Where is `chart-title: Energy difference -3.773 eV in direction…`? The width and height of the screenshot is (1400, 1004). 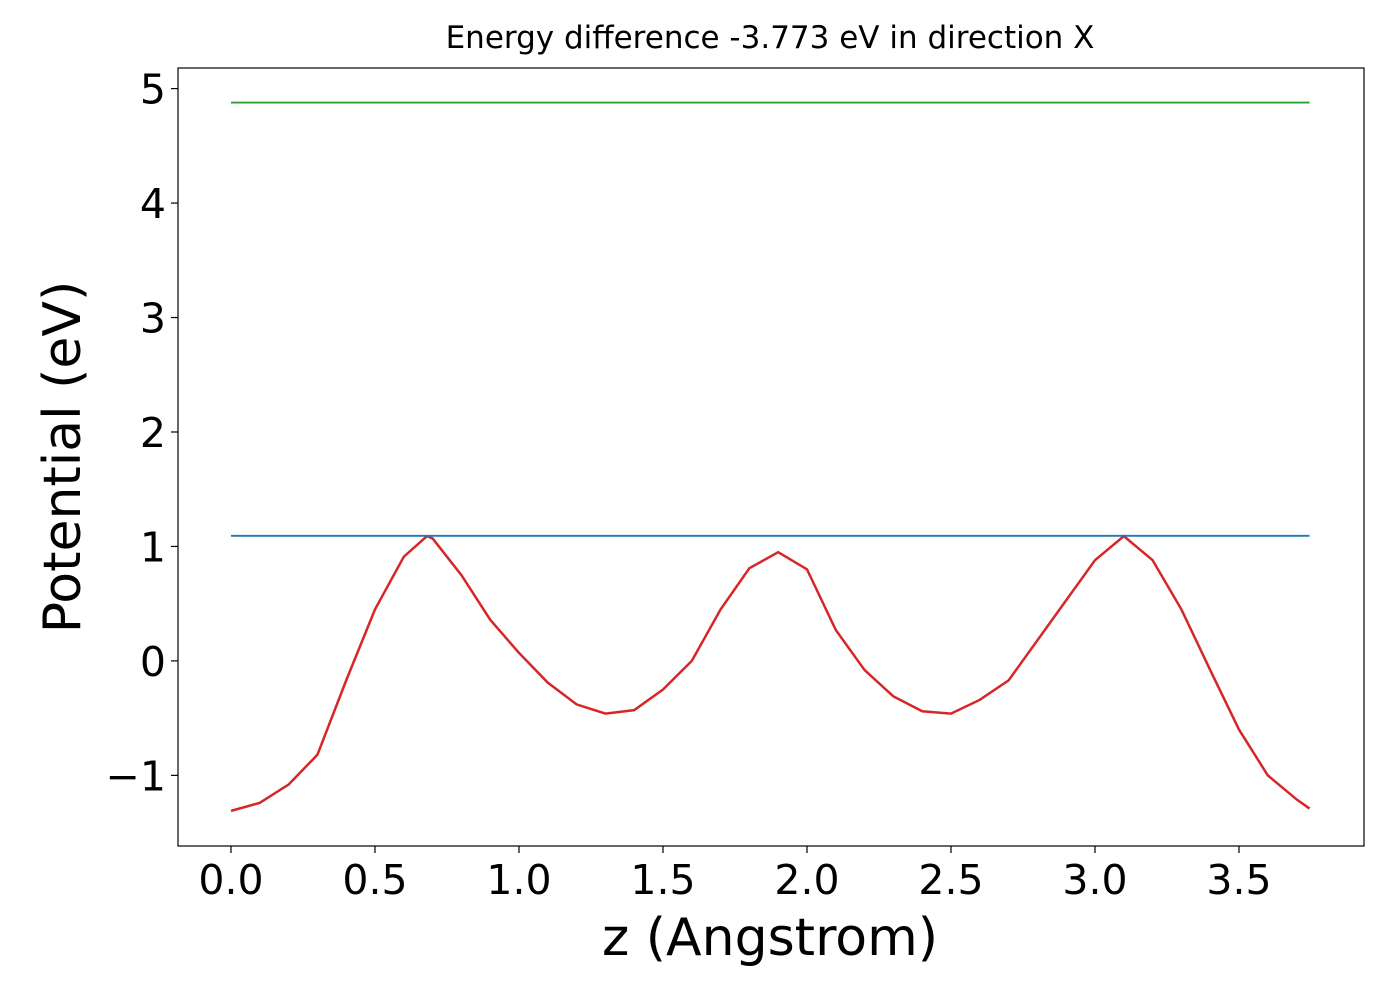 chart-title: Energy difference -3.773 eV in direction… is located at coordinates (770, 38).